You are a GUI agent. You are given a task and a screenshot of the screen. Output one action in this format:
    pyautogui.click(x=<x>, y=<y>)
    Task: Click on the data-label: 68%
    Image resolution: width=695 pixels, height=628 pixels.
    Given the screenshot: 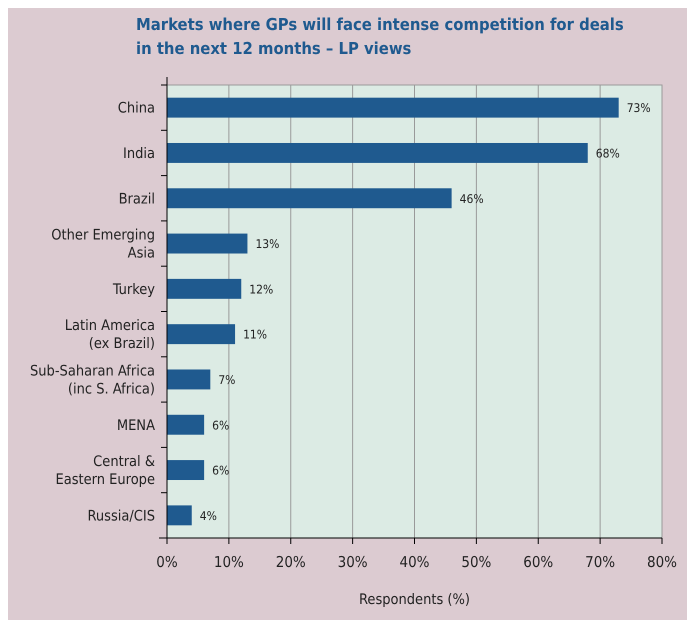 What is the action you would take?
    pyautogui.click(x=608, y=153)
    